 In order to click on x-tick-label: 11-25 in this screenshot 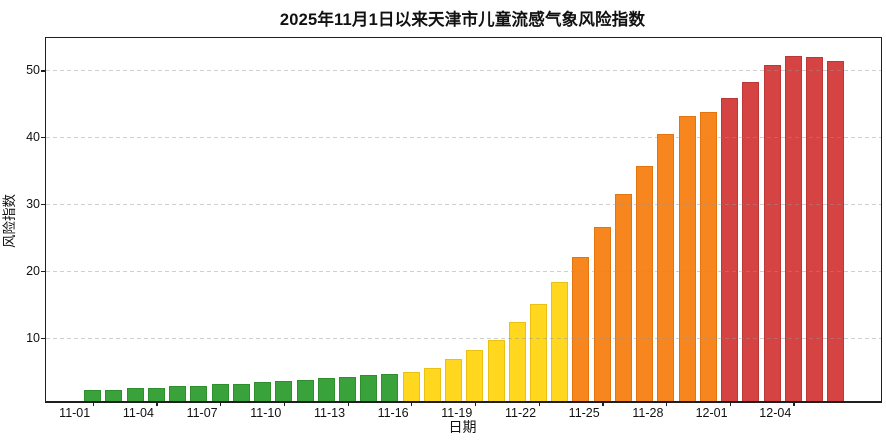, I will do `click(584, 413)`.